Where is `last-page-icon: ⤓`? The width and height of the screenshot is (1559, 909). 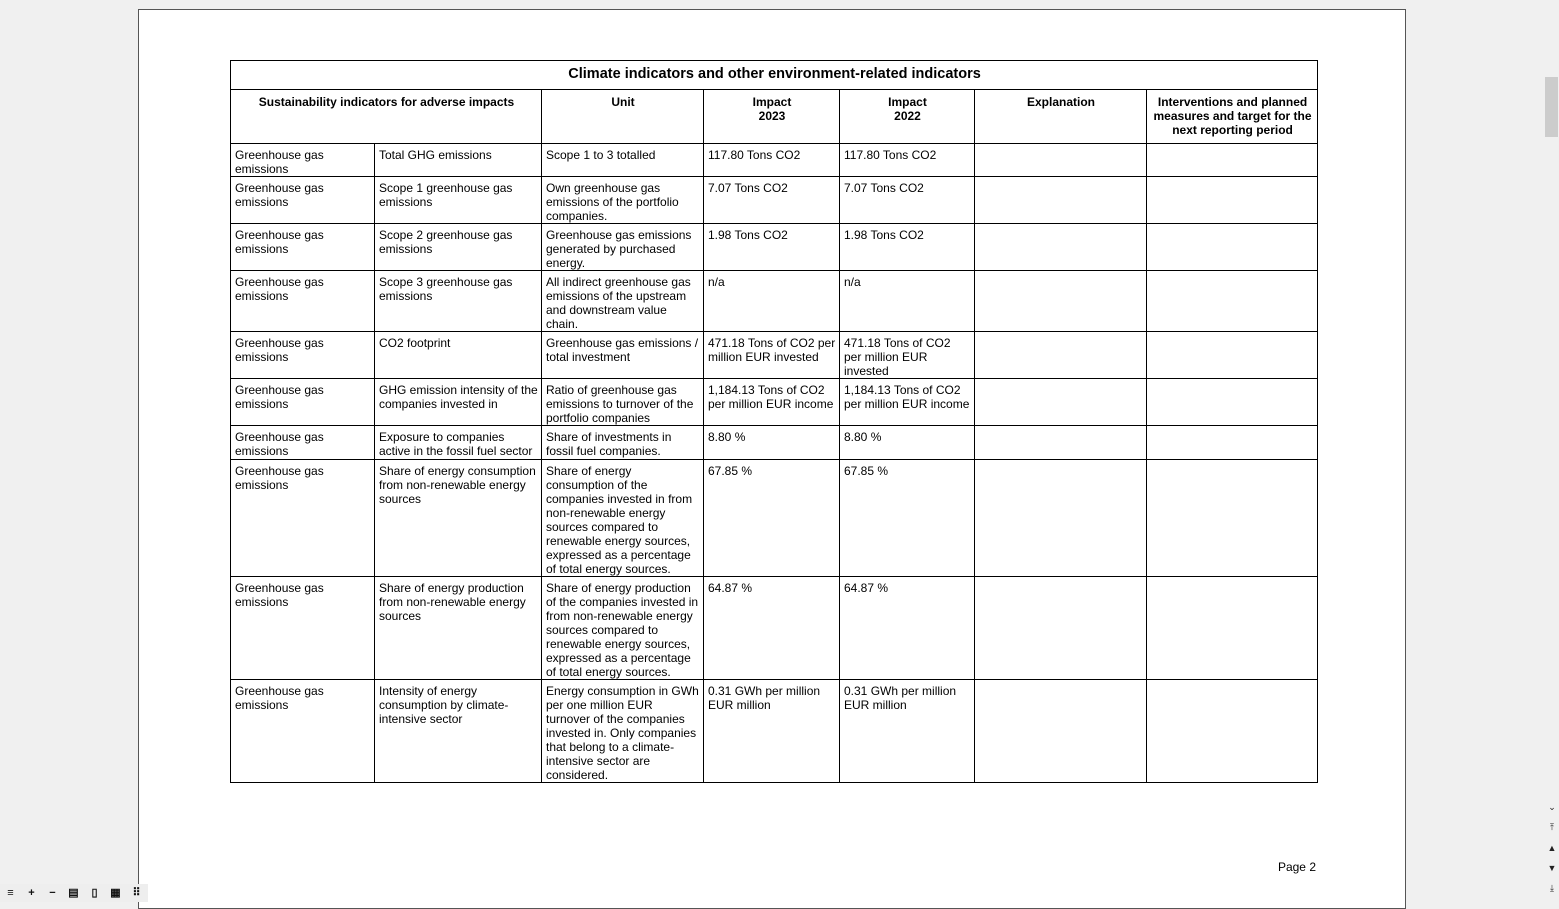
last-page-icon: ⤓ is located at coordinates (1552, 888).